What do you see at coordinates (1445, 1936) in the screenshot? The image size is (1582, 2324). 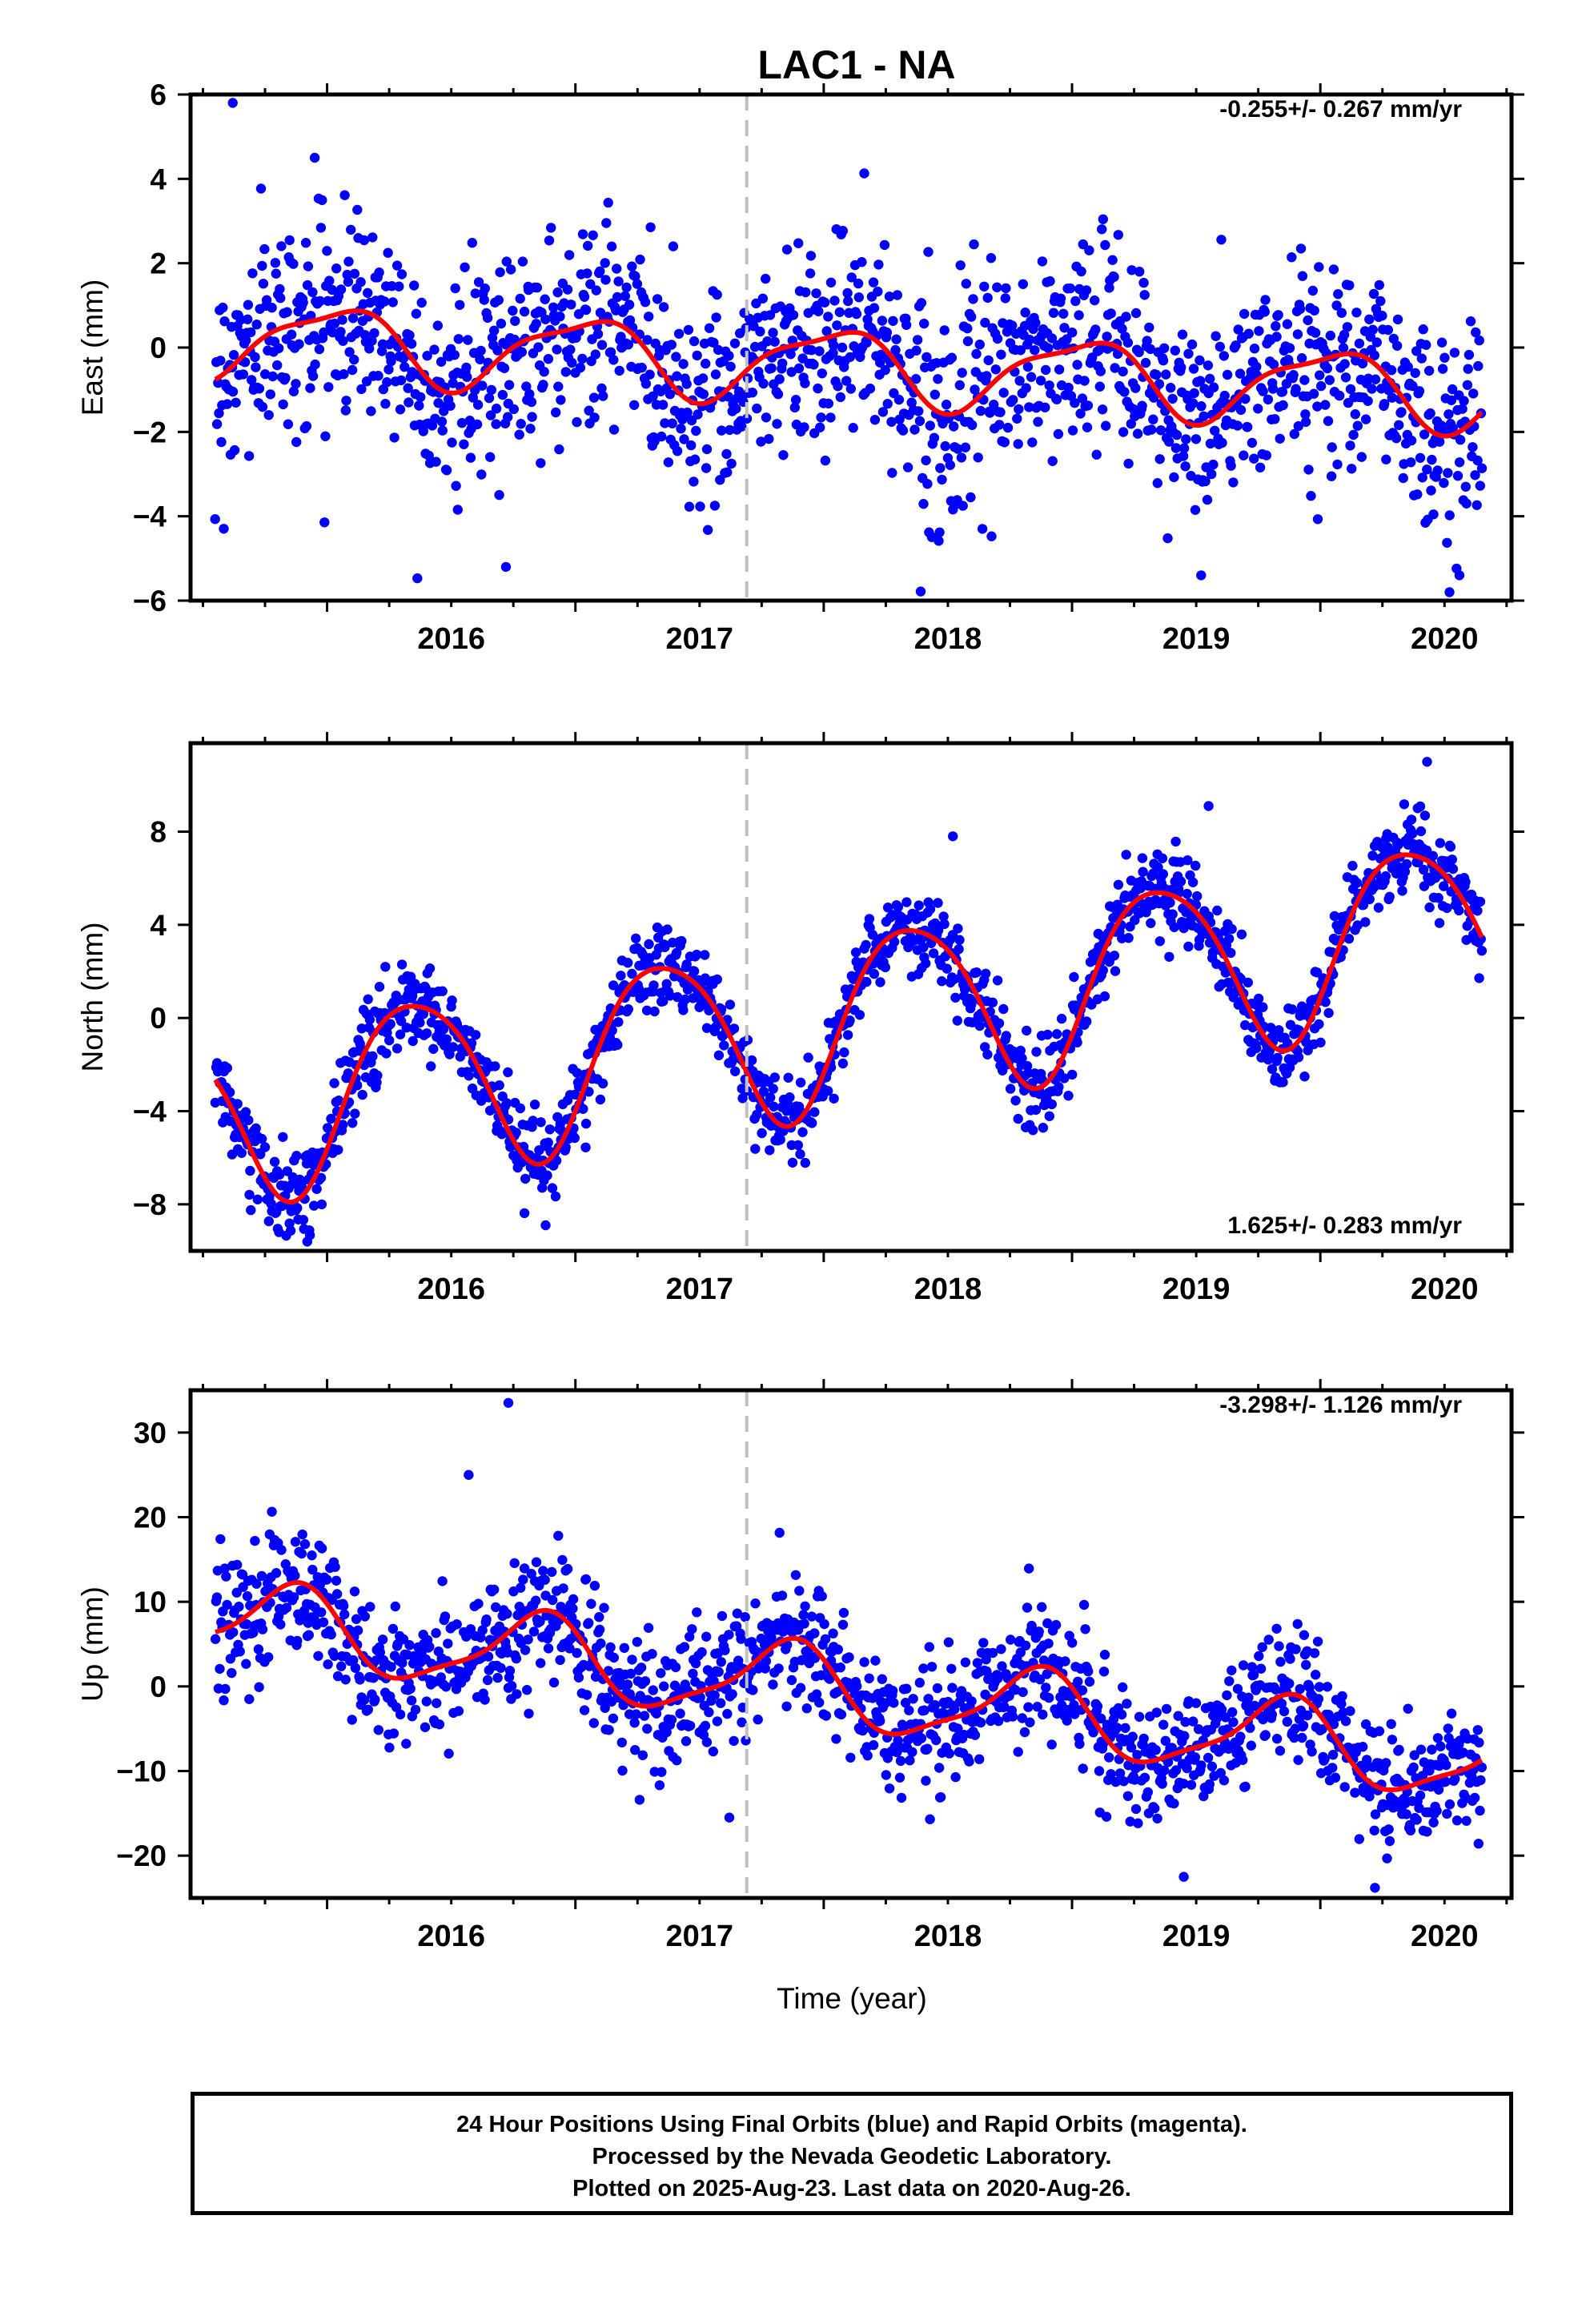 I see `x-tick-label: 2020` at bounding box center [1445, 1936].